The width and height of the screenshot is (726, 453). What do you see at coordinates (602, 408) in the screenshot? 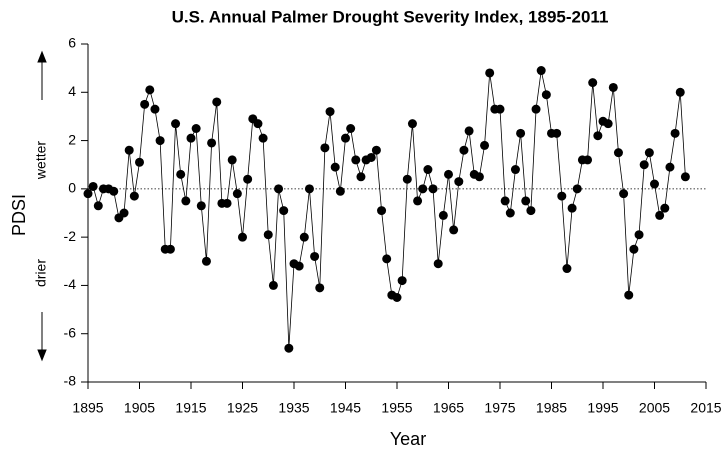
I see `x-tick-label: 1995` at bounding box center [602, 408].